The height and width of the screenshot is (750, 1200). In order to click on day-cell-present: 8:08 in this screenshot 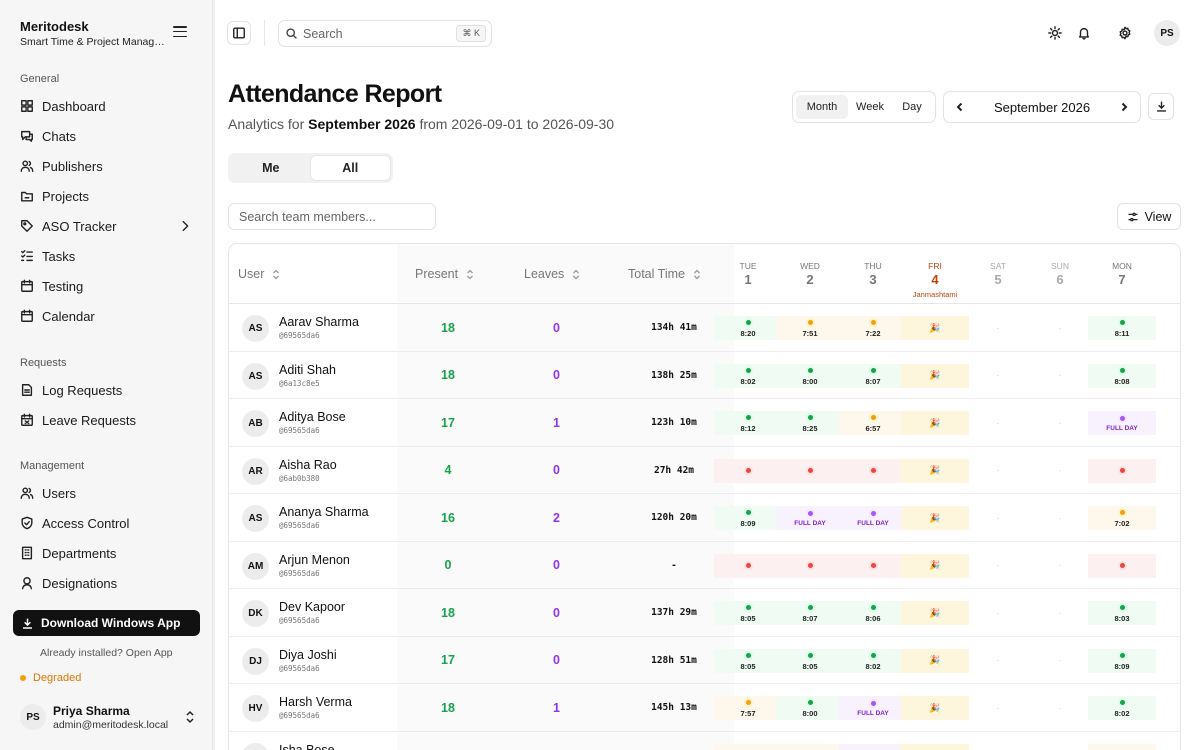, I will do `click(1122, 375)`.